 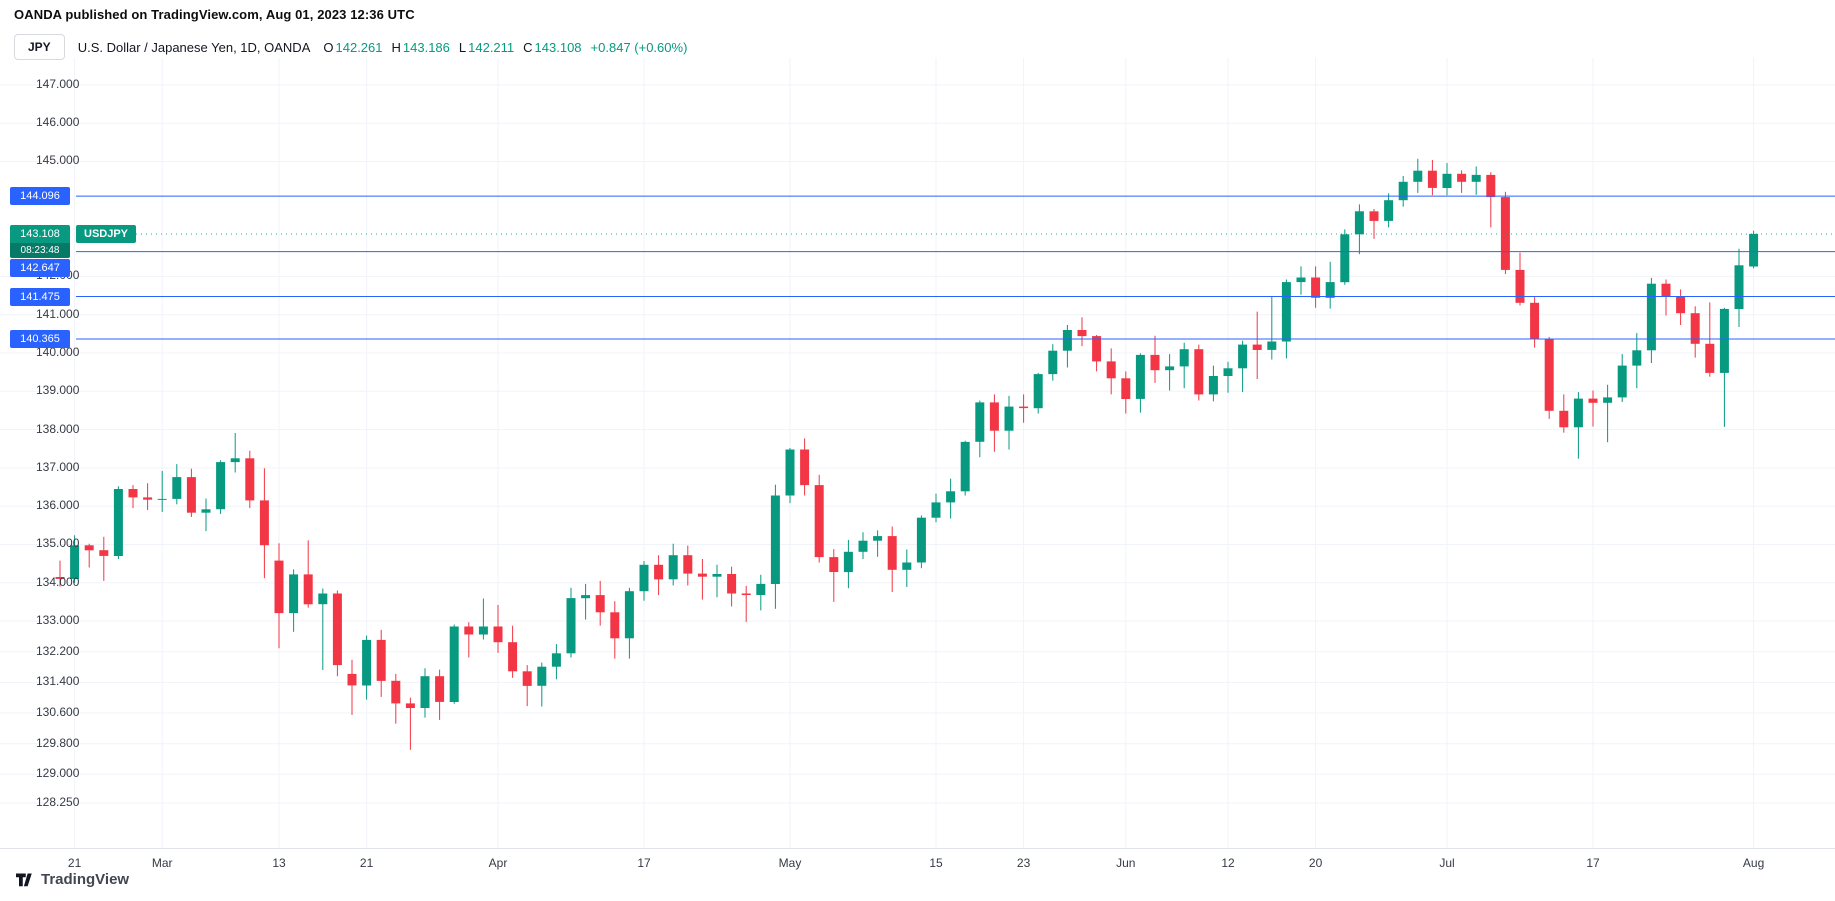 What do you see at coordinates (39, 47) in the screenshot?
I see `symbol-button: JPY` at bounding box center [39, 47].